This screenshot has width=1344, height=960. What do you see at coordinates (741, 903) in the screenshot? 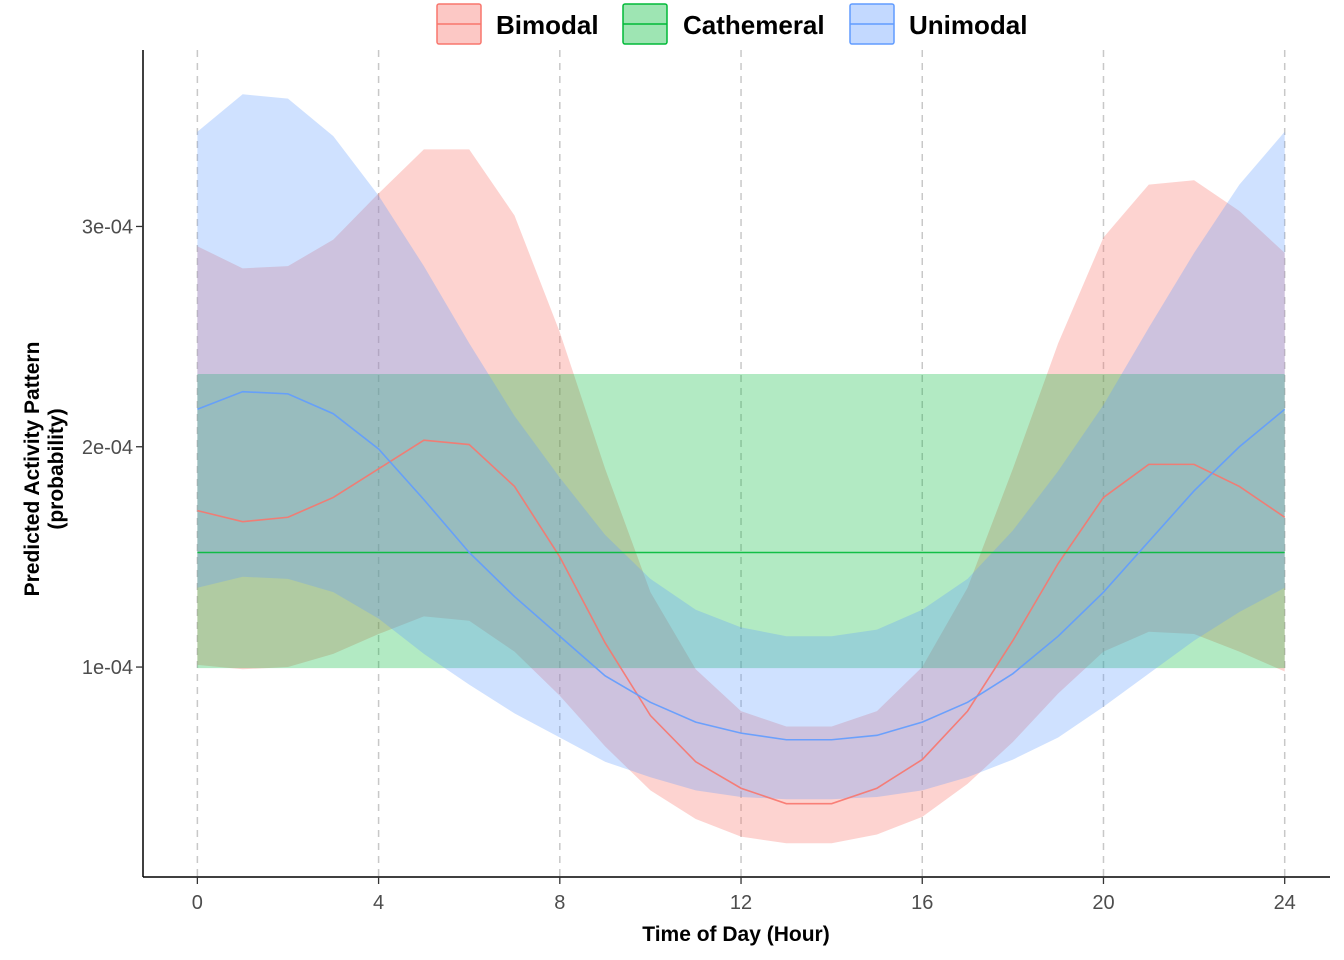
I see `x-tick-label-12: 12` at bounding box center [741, 903].